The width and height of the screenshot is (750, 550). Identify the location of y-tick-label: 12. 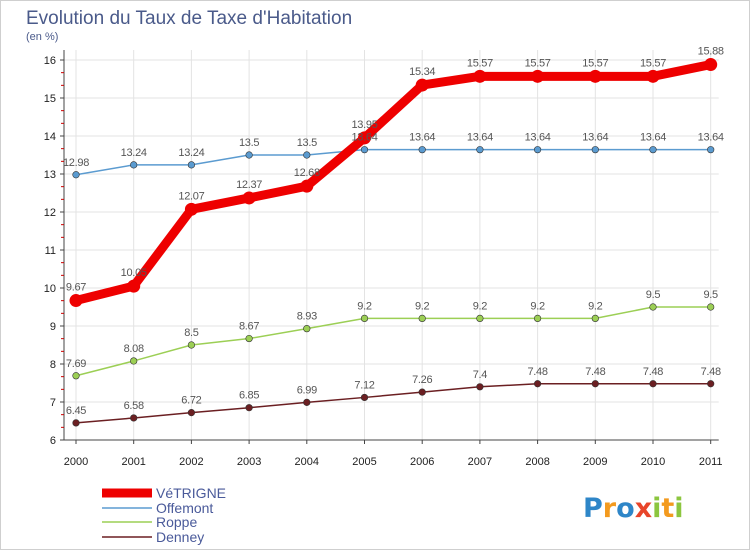
(50, 213).